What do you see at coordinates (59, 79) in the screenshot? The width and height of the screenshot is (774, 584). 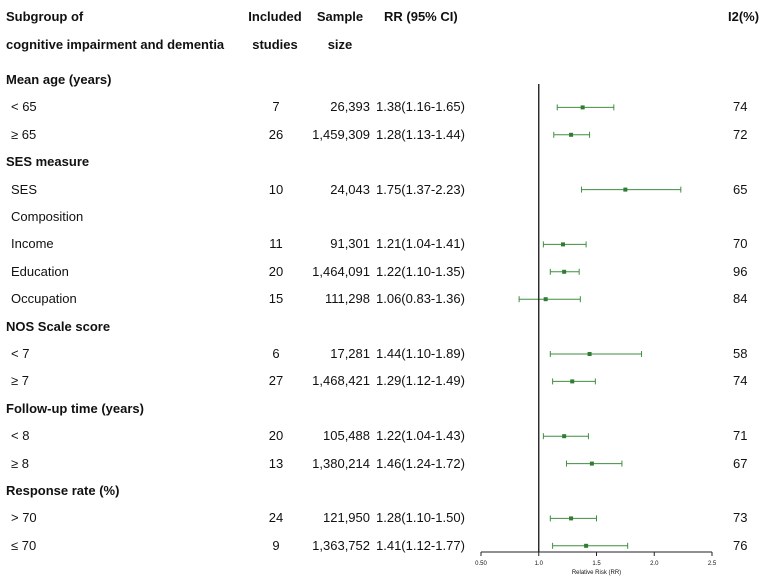 I see `section-heading: Mean age (years)` at bounding box center [59, 79].